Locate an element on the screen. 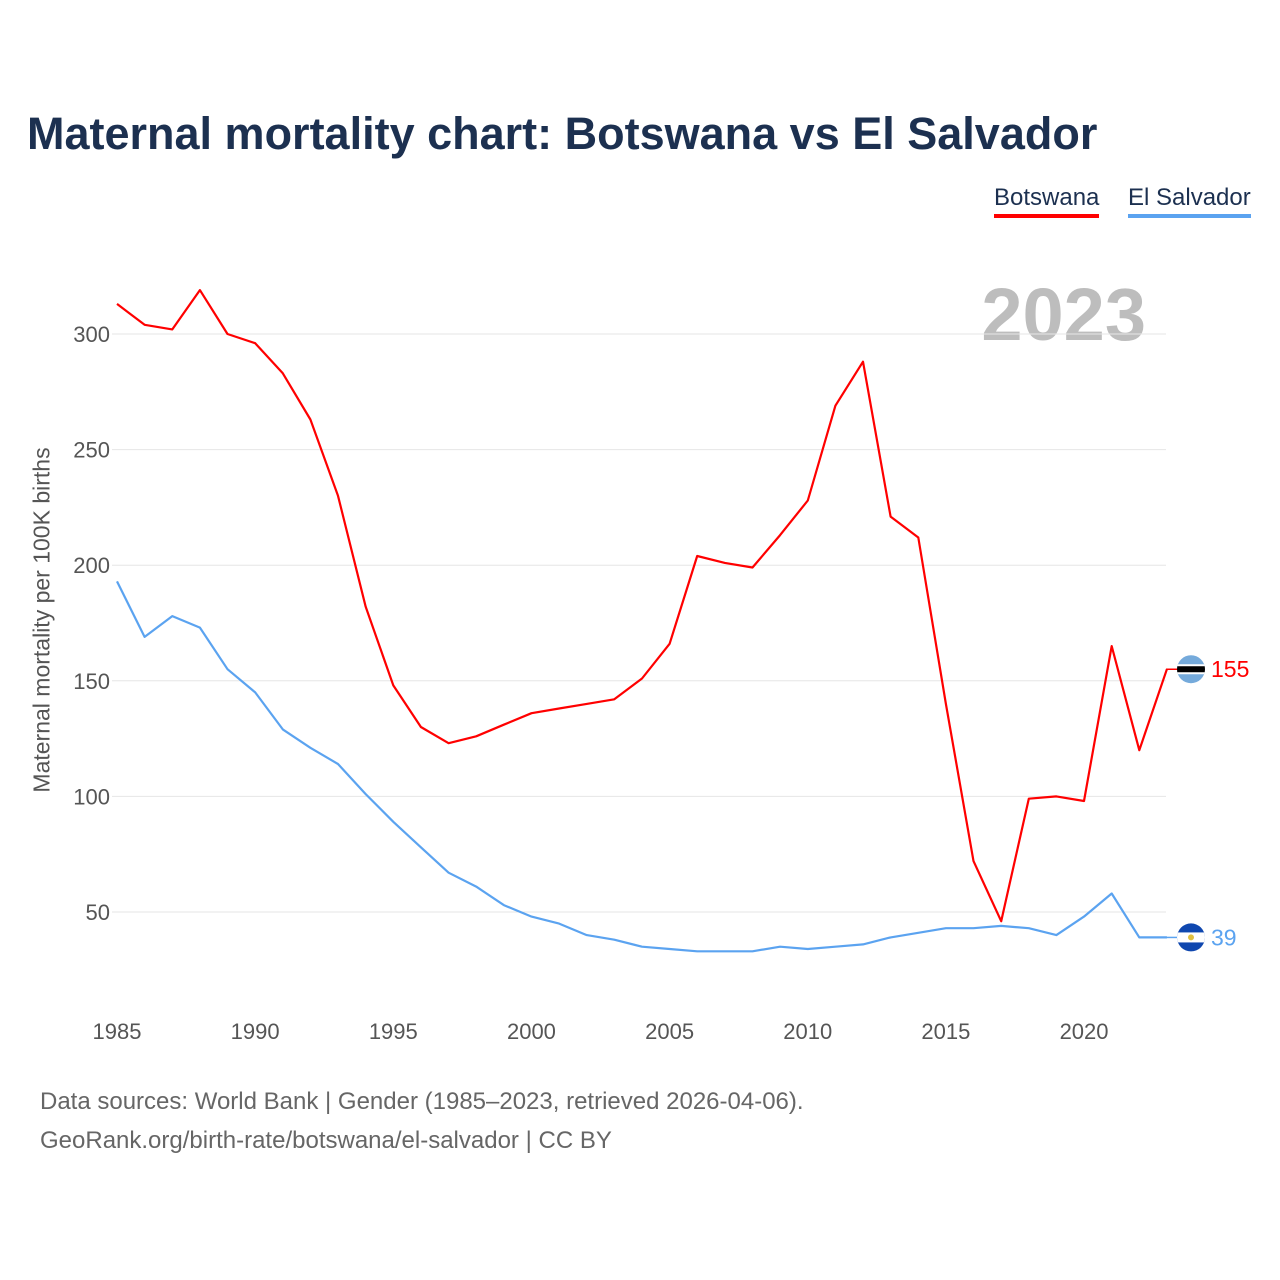 This screenshot has height=1280, width=1280. end-value-label: 155 is located at coordinates (1230, 669).